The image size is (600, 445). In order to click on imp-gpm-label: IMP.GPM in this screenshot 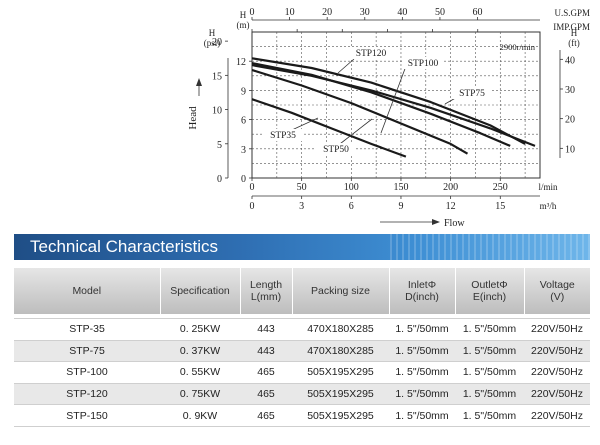, I will do `click(571, 27)`.